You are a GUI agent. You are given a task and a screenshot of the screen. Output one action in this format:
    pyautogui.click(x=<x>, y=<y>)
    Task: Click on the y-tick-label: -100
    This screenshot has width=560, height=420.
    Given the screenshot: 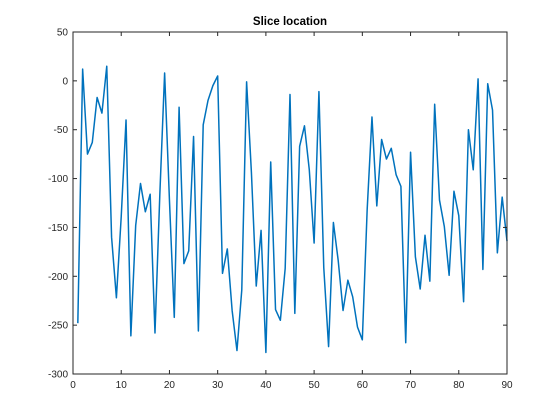 What is the action you would take?
    pyautogui.click(x=58, y=179)
    